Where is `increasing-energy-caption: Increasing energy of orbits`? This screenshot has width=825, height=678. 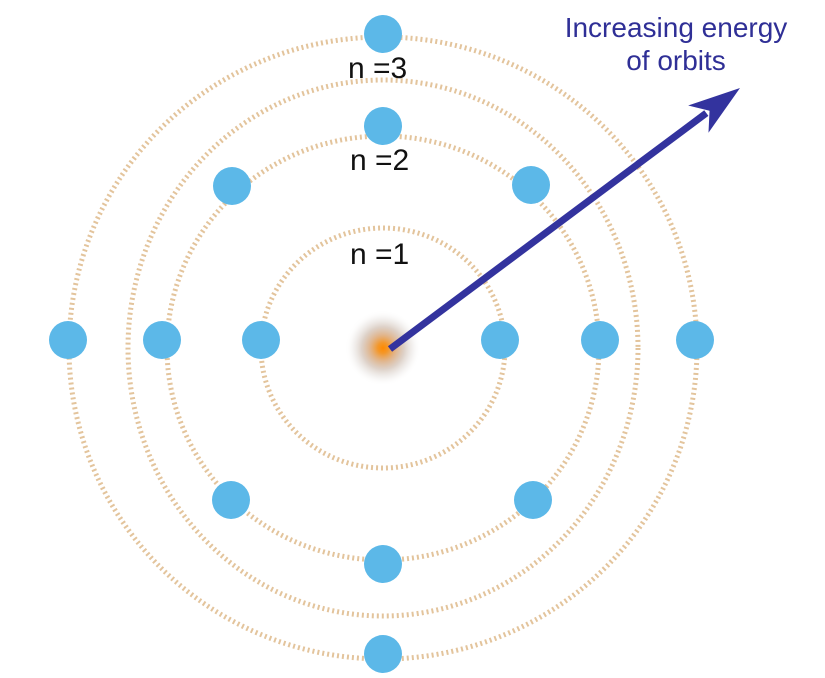 increasing-energy-caption: Increasing energy of orbits is located at coordinates (676, 44).